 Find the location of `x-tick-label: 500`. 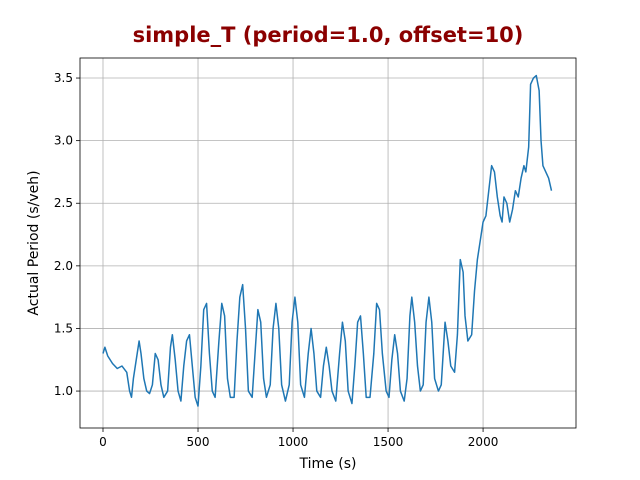

x-tick-label: 500 is located at coordinates (198, 442).